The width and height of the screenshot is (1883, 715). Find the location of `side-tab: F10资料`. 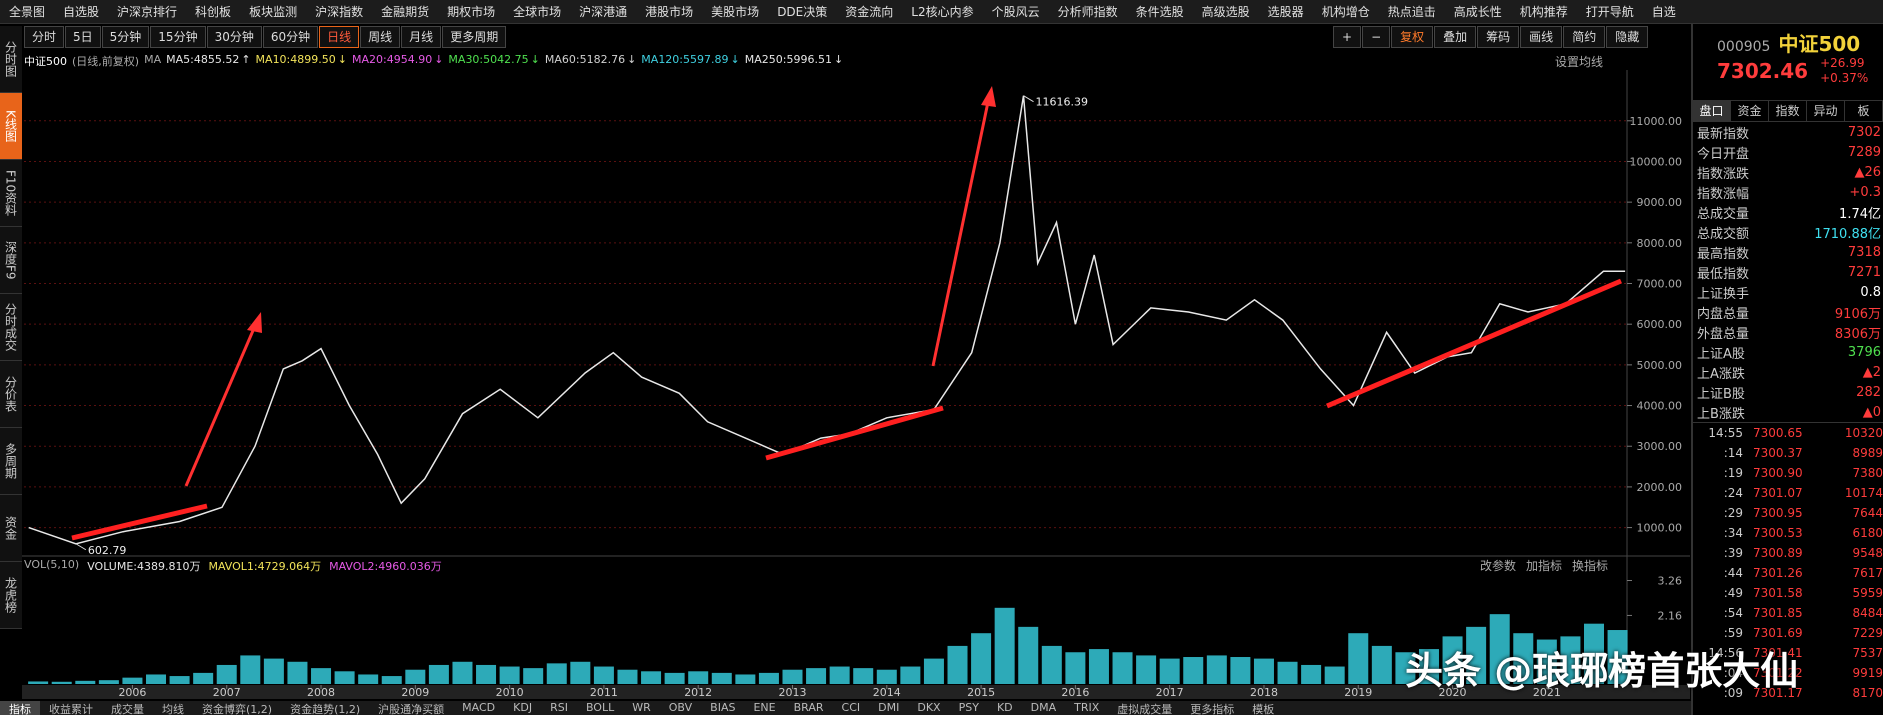

side-tab: F10资料 is located at coordinates (11, 193).